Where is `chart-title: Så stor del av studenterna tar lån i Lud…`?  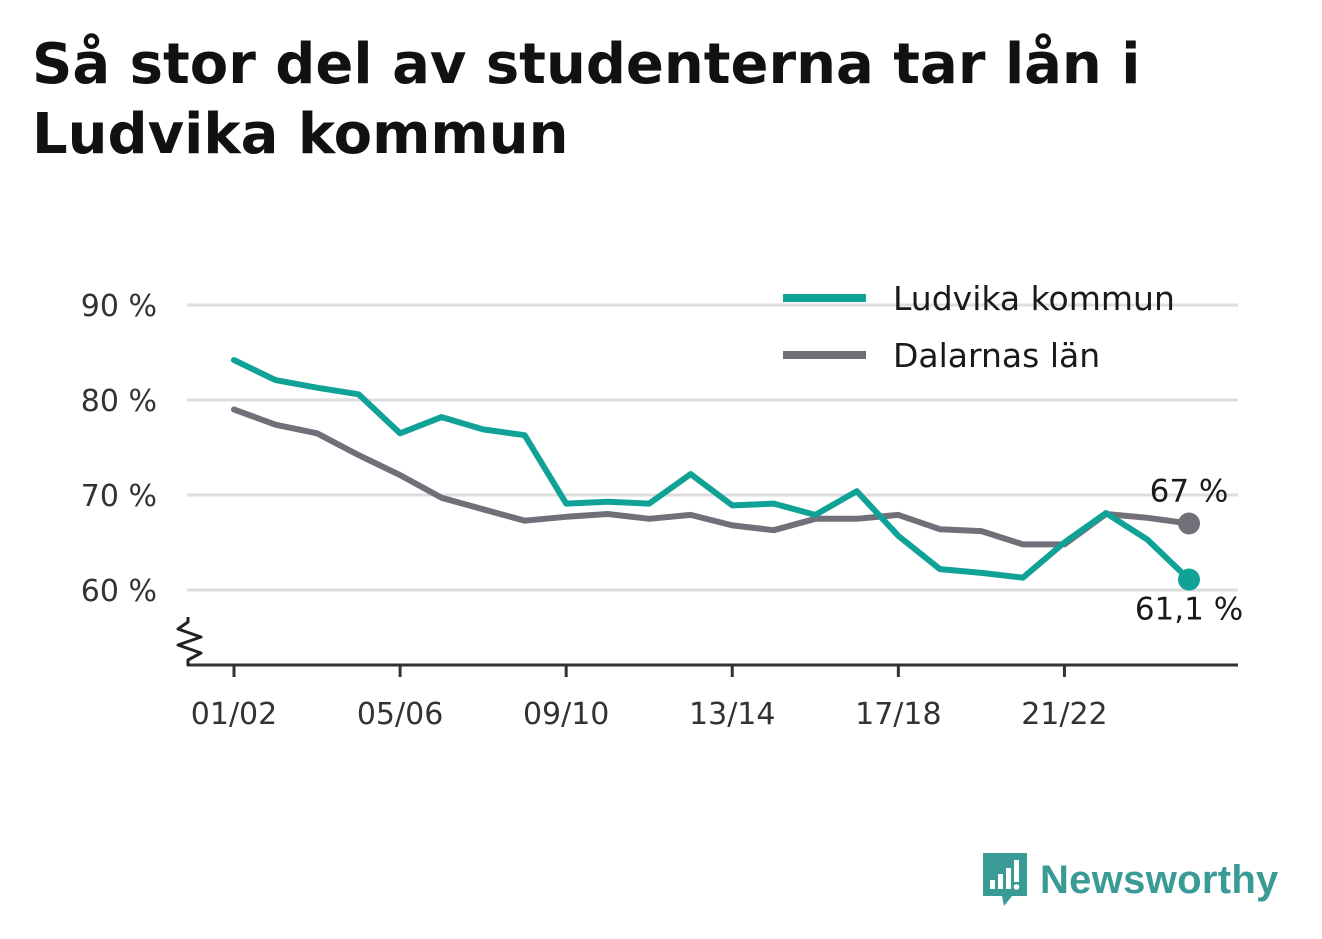
chart-title: Så stor del av studenterna tar lån i Lud… is located at coordinates (586, 99).